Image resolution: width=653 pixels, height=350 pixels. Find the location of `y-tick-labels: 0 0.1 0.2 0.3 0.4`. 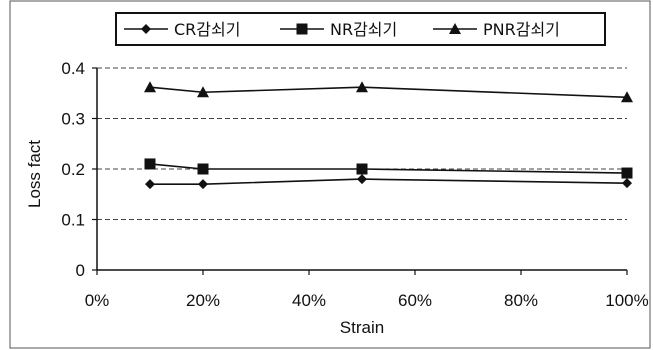

y-tick-labels: 0 0.1 0.2 0.3 0.4 is located at coordinates (79, 169).